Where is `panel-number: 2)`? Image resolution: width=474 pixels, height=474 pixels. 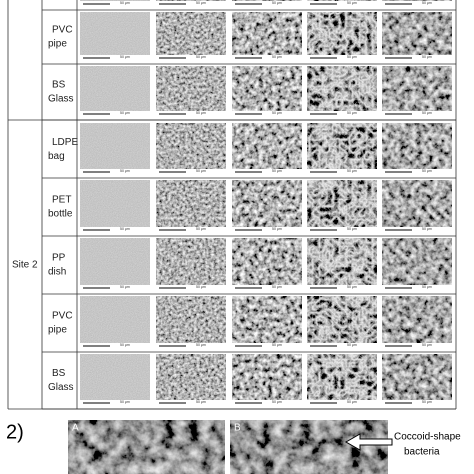 panel-number: 2) is located at coordinates (15, 432).